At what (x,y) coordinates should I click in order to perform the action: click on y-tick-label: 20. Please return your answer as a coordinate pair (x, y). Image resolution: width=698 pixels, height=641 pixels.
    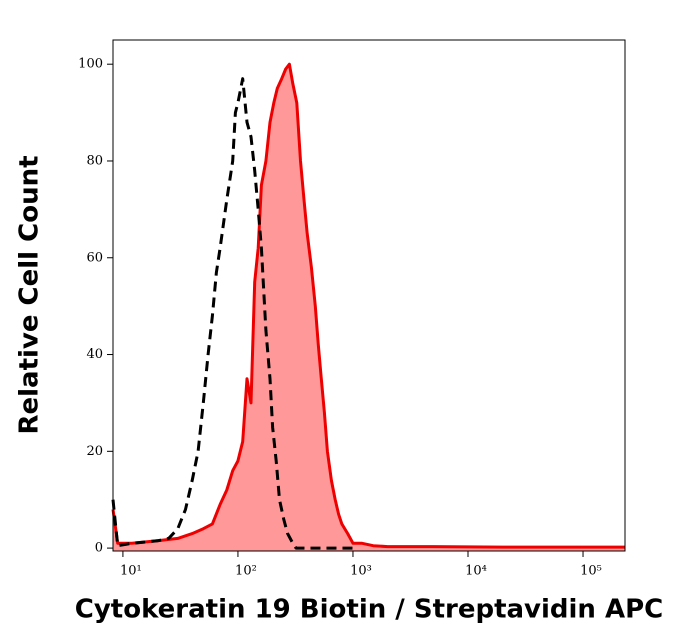
    Looking at the image, I should click on (94, 451).